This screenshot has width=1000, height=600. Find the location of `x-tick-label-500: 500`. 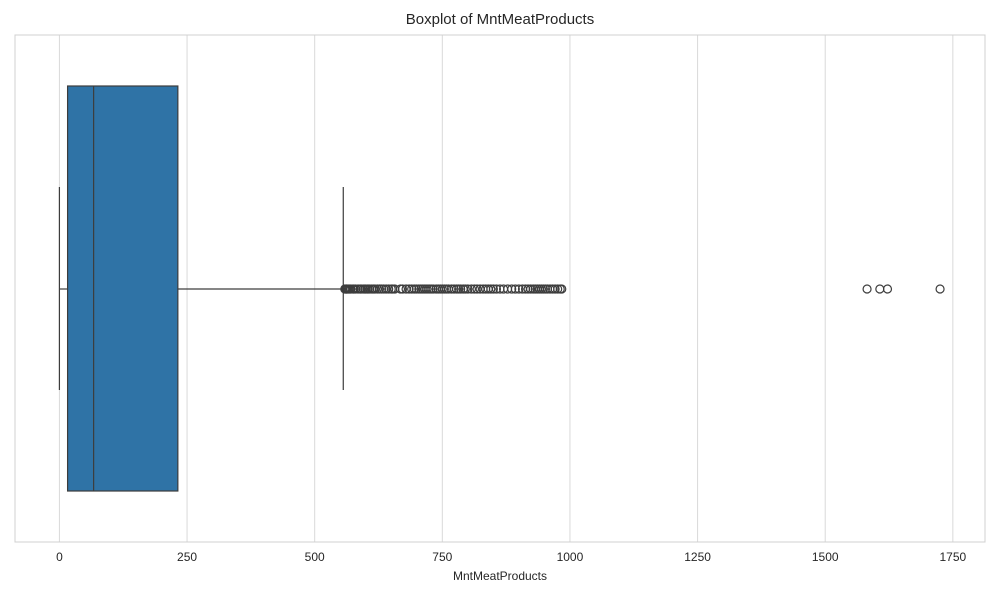

x-tick-label-500: 500 is located at coordinates (315, 557).